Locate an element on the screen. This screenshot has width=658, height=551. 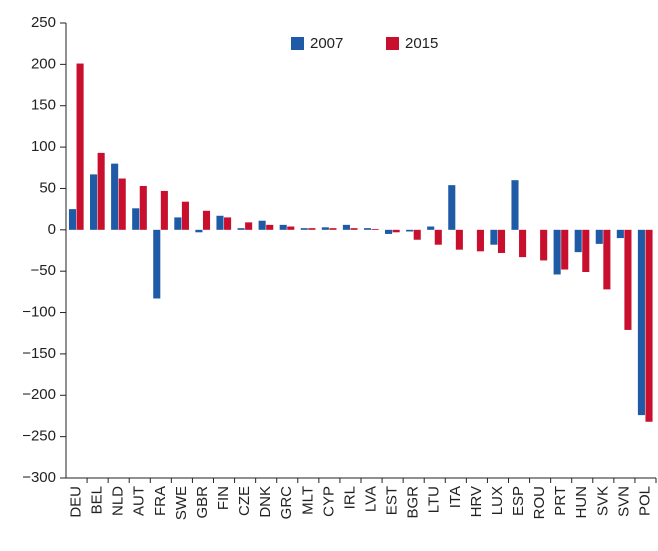
x-tick-label: CYP is located at coordinates (328, 501).